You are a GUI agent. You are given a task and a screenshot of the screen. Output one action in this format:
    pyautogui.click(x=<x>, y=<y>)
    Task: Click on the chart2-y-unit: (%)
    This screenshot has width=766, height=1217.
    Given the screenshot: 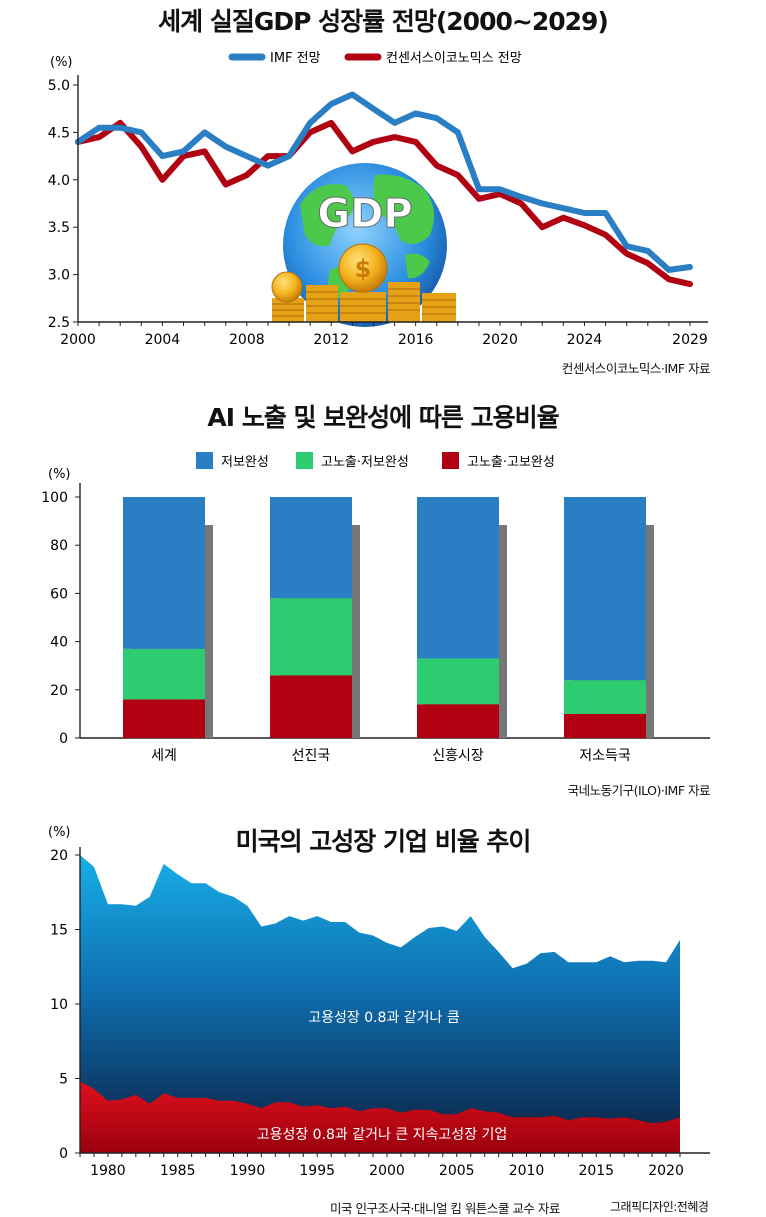 What is the action you would take?
    pyautogui.click(x=59, y=474)
    